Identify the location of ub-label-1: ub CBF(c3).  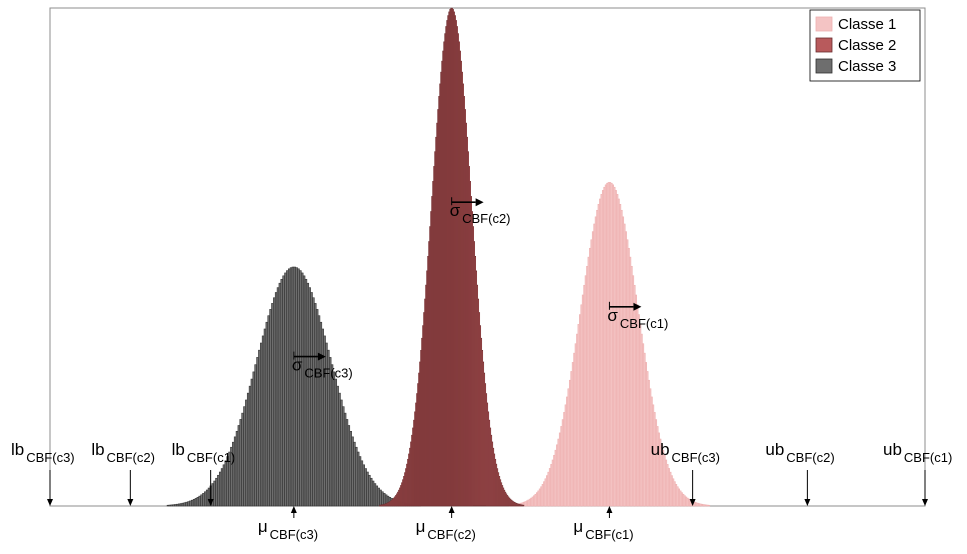
(685, 452).